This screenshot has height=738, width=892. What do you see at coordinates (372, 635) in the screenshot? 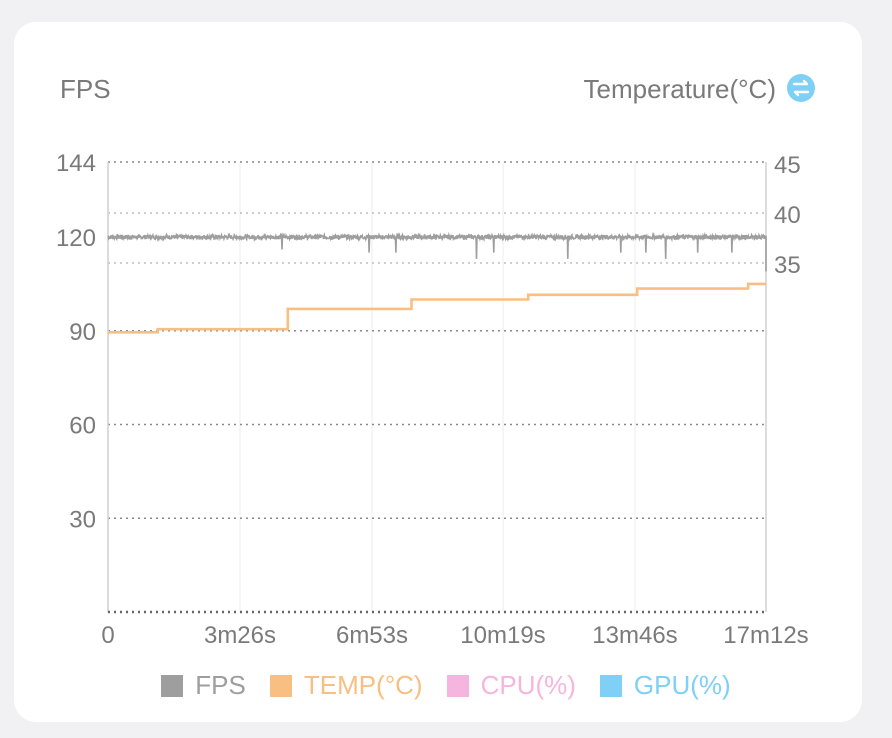
I see `x-tick-label: 6m53s` at bounding box center [372, 635].